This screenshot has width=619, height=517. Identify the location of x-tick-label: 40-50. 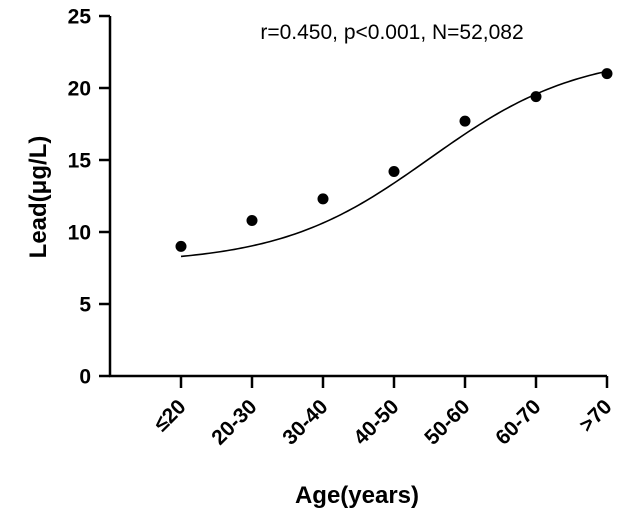
(376, 422).